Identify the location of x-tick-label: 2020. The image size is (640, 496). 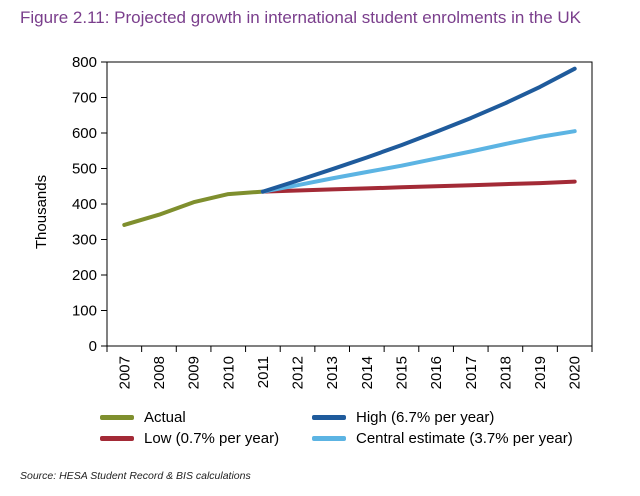
(575, 372).